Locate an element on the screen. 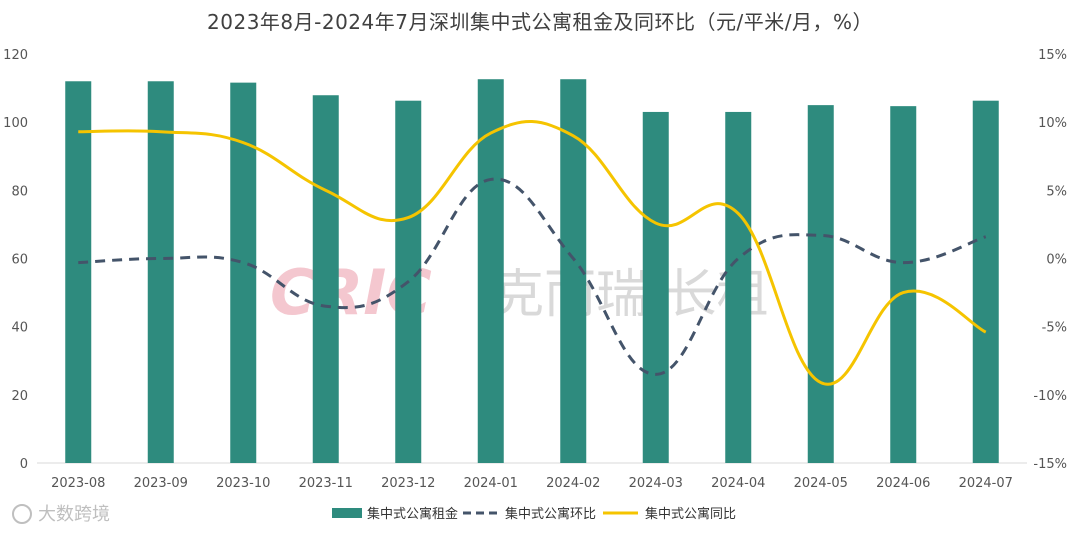 The image size is (1080, 533). legend-swatch-rent is located at coordinates (347, 513).